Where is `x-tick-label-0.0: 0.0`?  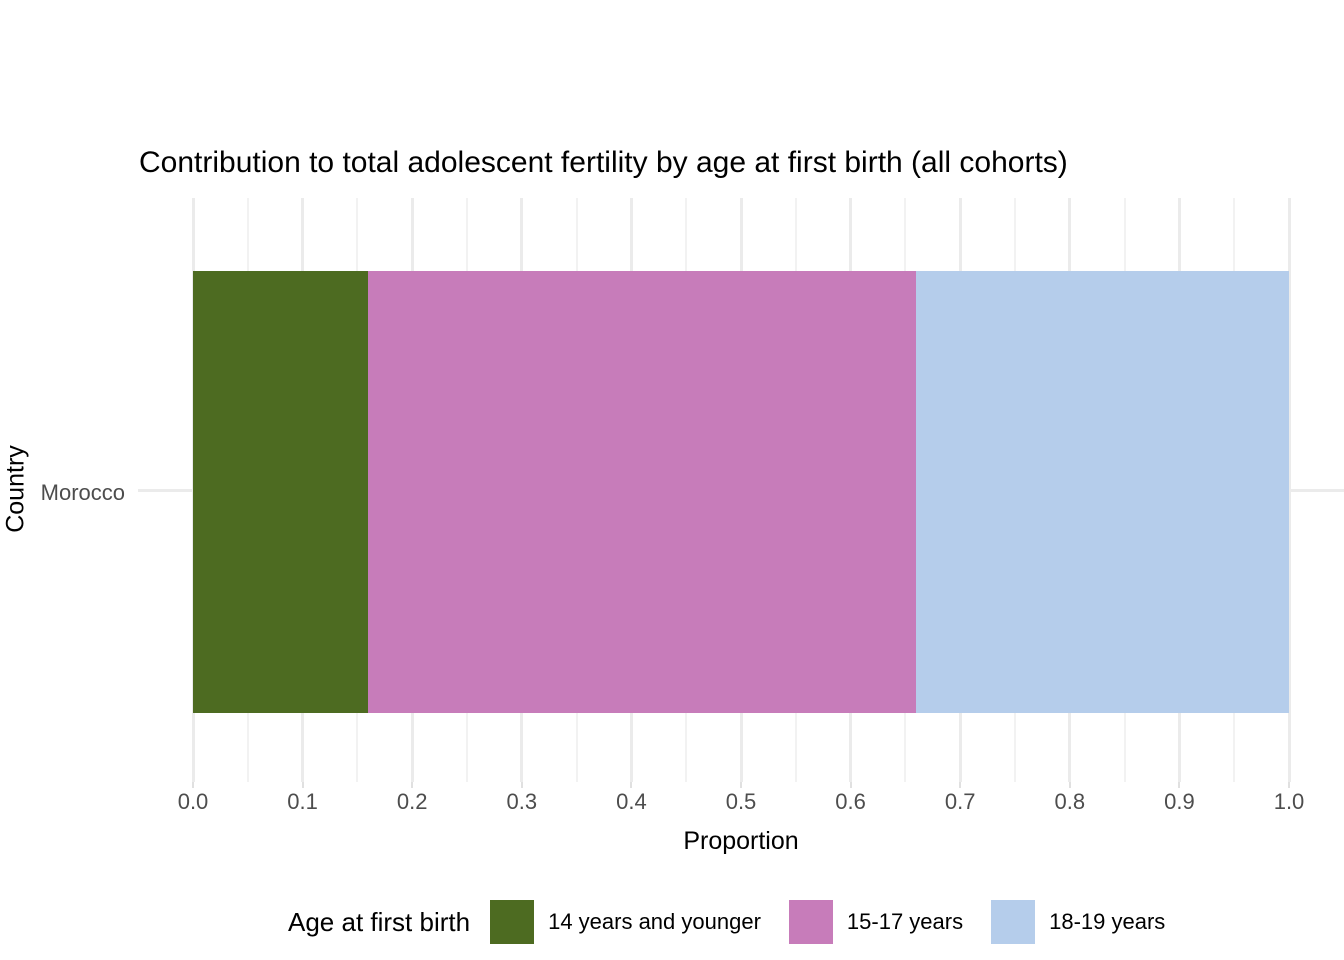
x-tick-label-0.0: 0.0 is located at coordinates (193, 801).